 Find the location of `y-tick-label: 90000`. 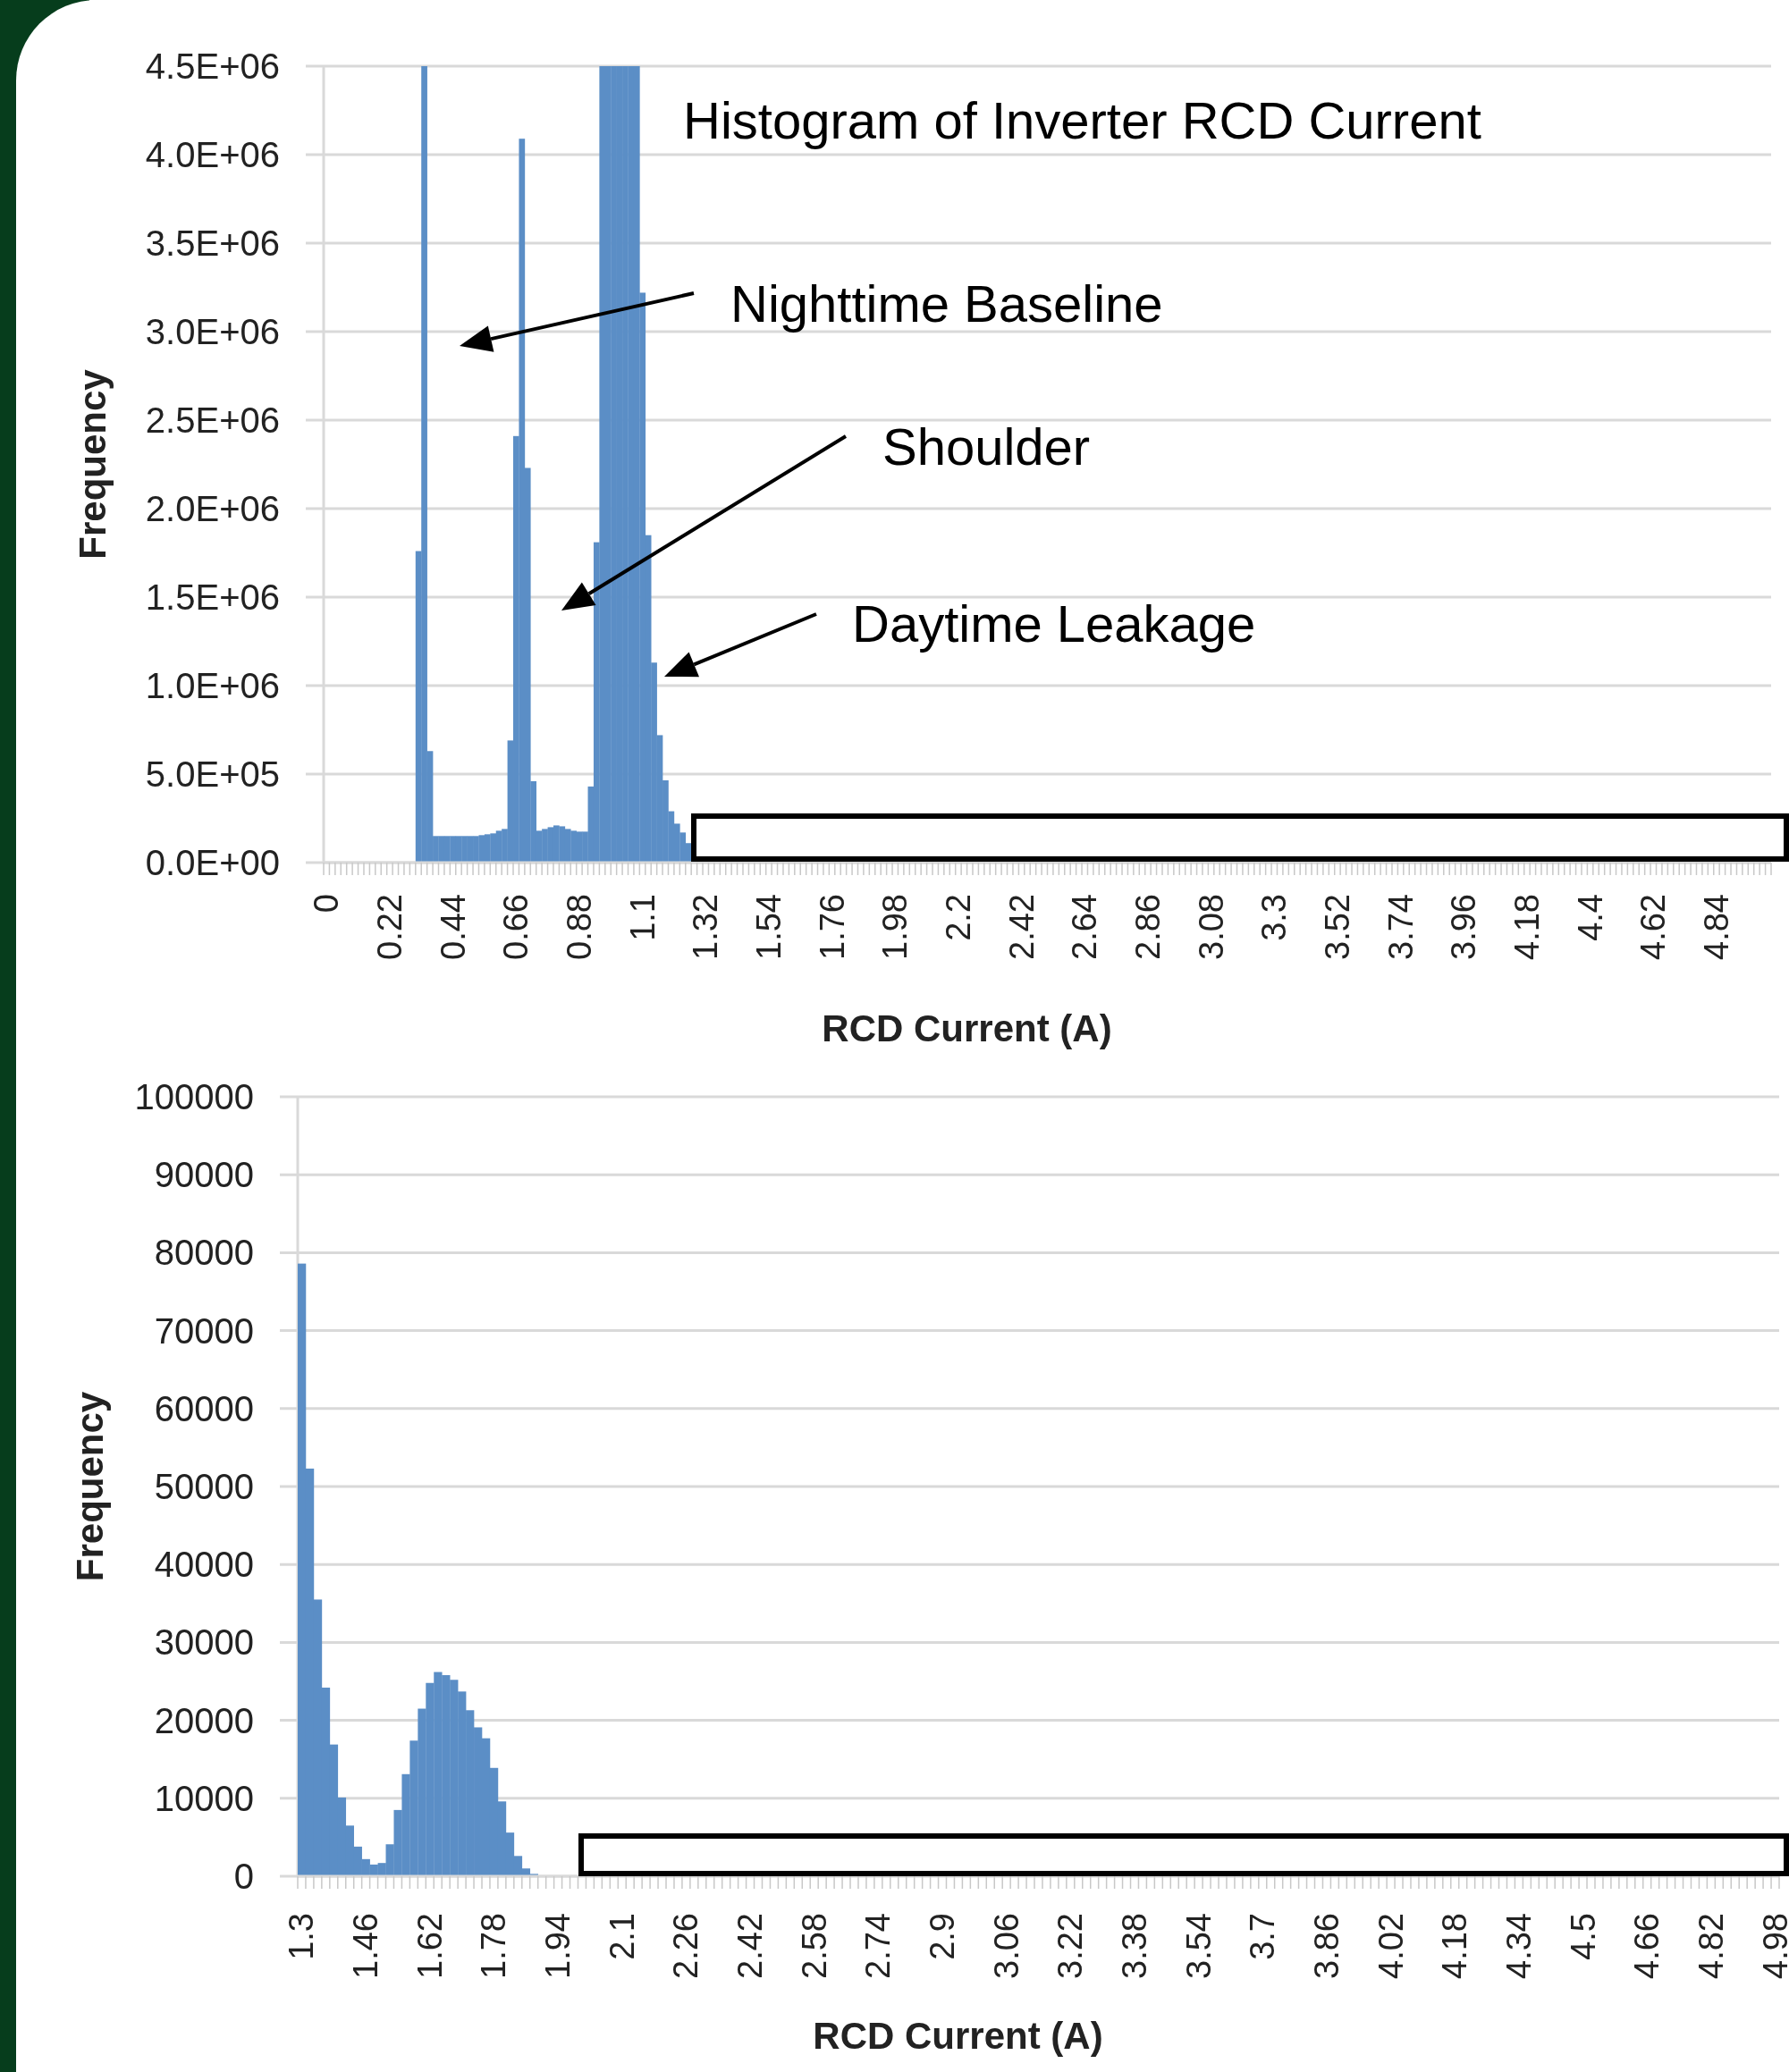

y-tick-label: 90000 is located at coordinates (204, 1175).